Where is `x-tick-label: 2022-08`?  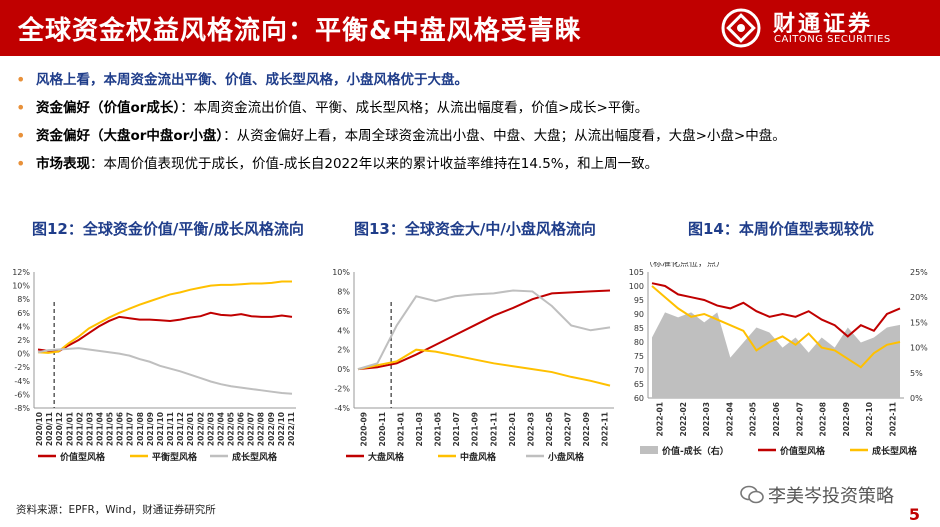
x-tick-label: 2022-08 is located at coordinates (823, 419).